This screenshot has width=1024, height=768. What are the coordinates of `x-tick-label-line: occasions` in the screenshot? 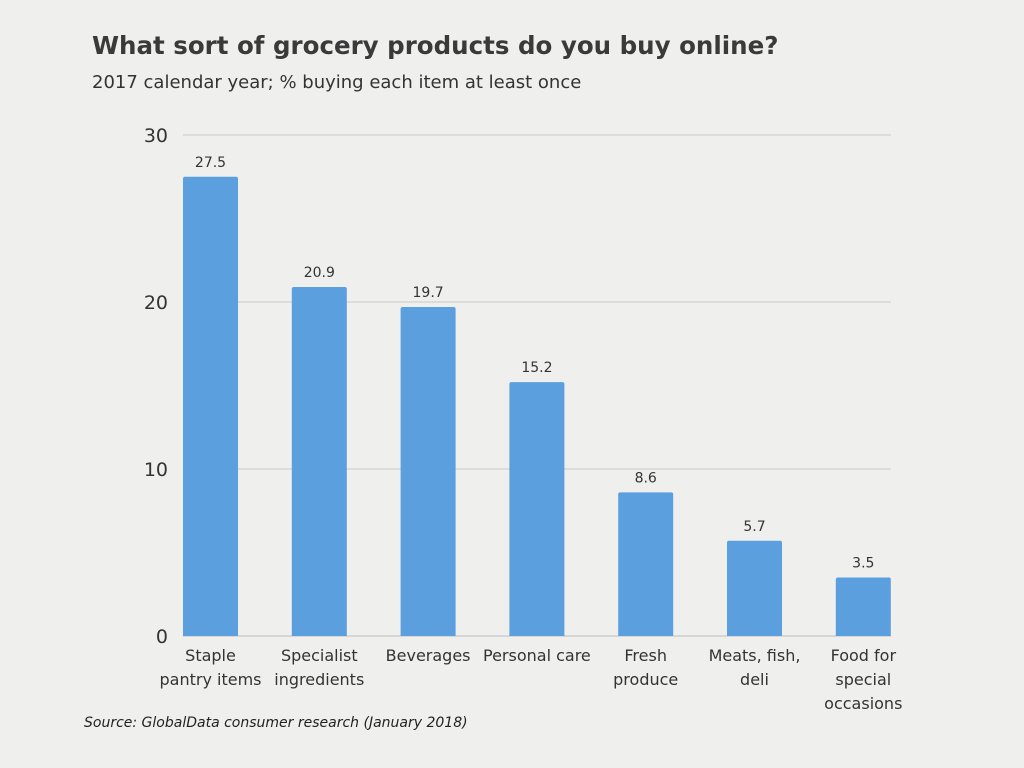 It's located at (863, 703).